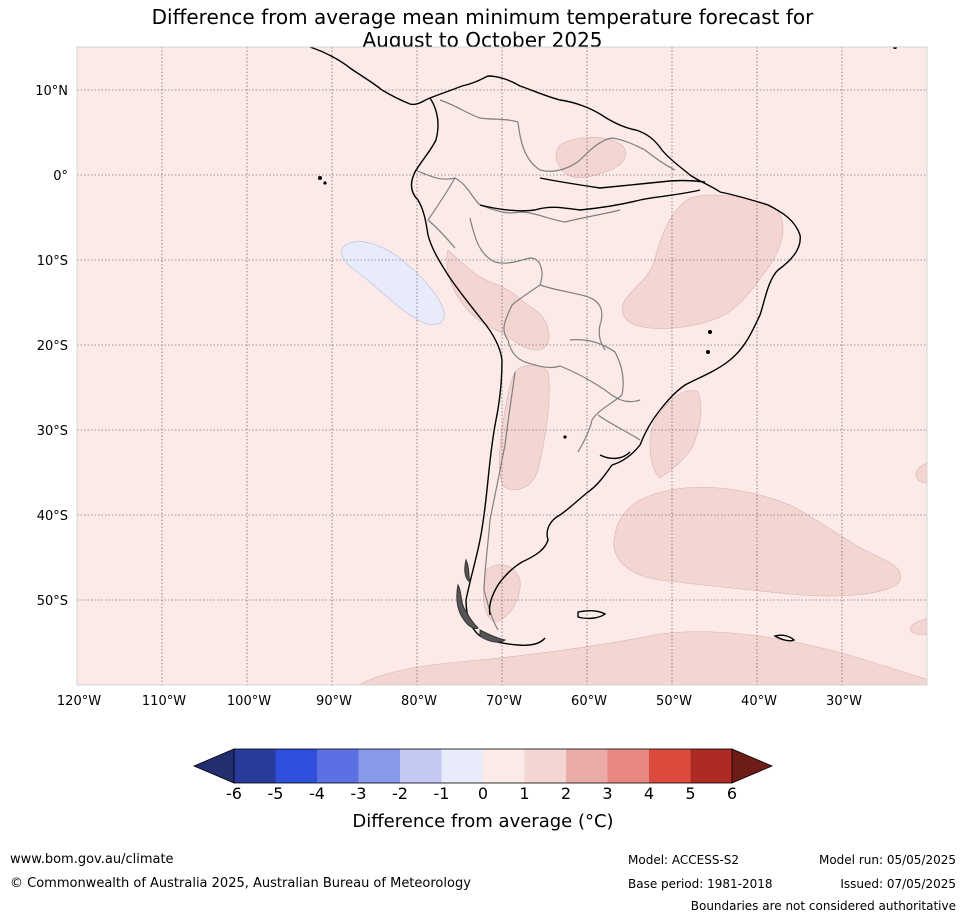 This screenshot has width=965, height=919. What do you see at coordinates (359, 793) in the screenshot?
I see `colorbar-tick-label: -3` at bounding box center [359, 793].